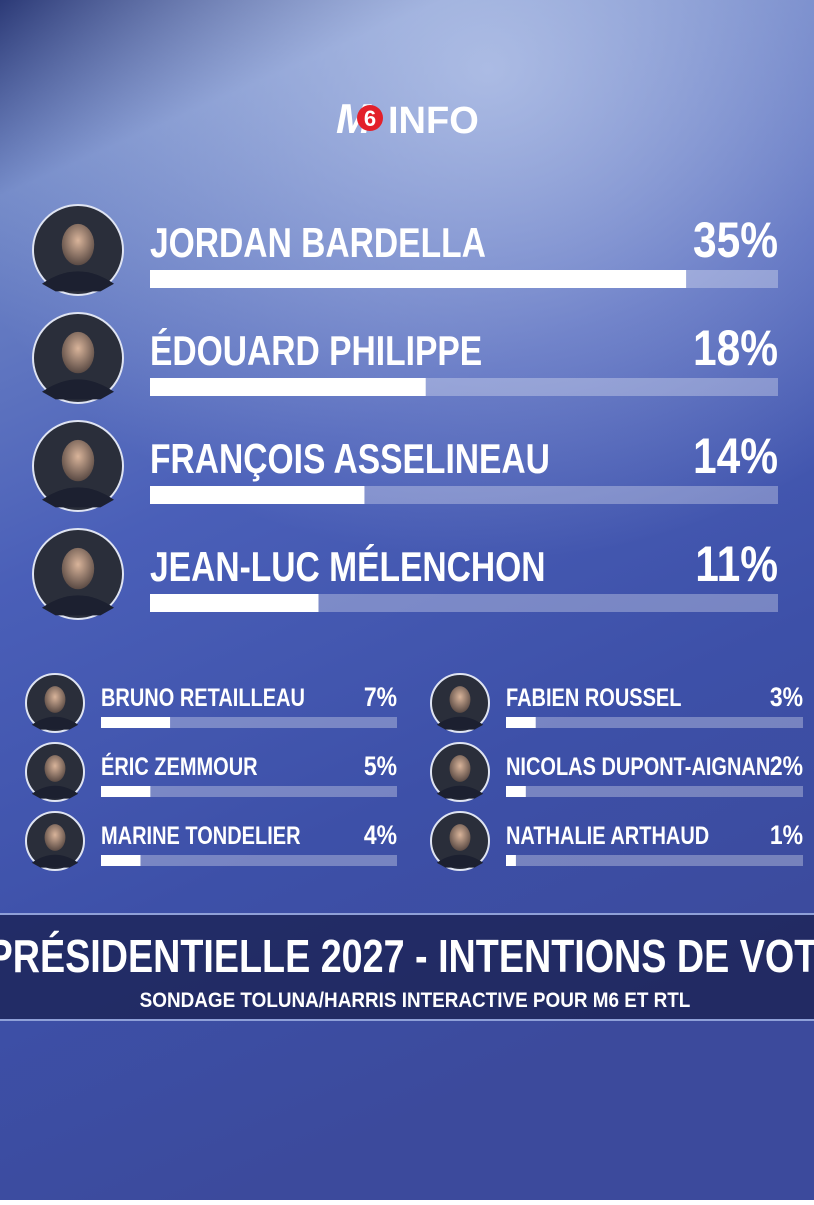 The image size is (814, 1205). I want to click on logo: M 6 INFO, so click(407, 118).